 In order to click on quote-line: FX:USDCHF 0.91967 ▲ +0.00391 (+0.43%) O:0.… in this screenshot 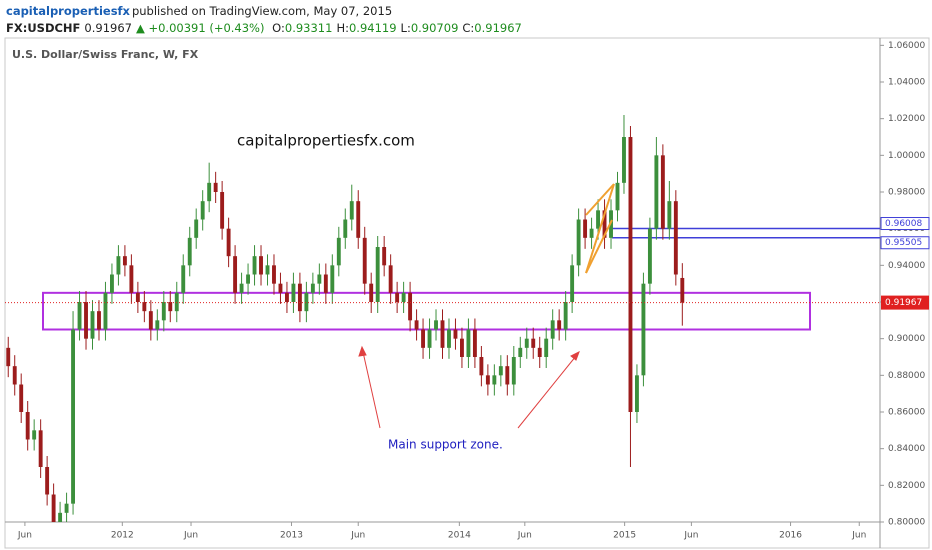, I will do `click(266, 28)`.